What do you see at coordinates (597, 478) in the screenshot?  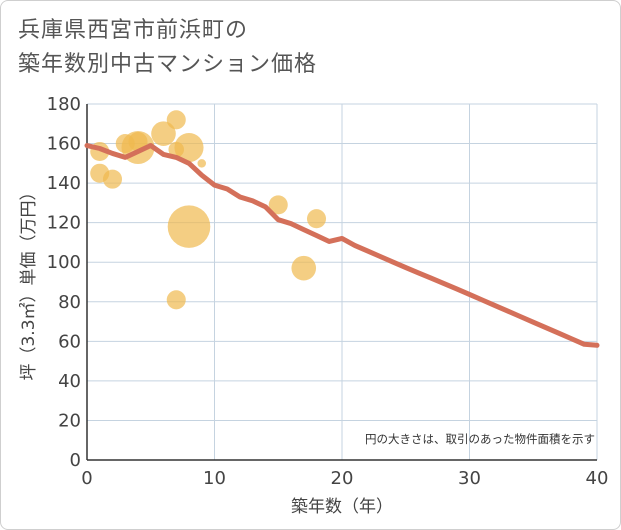 I see `x-tick-label: 40` at bounding box center [597, 478].